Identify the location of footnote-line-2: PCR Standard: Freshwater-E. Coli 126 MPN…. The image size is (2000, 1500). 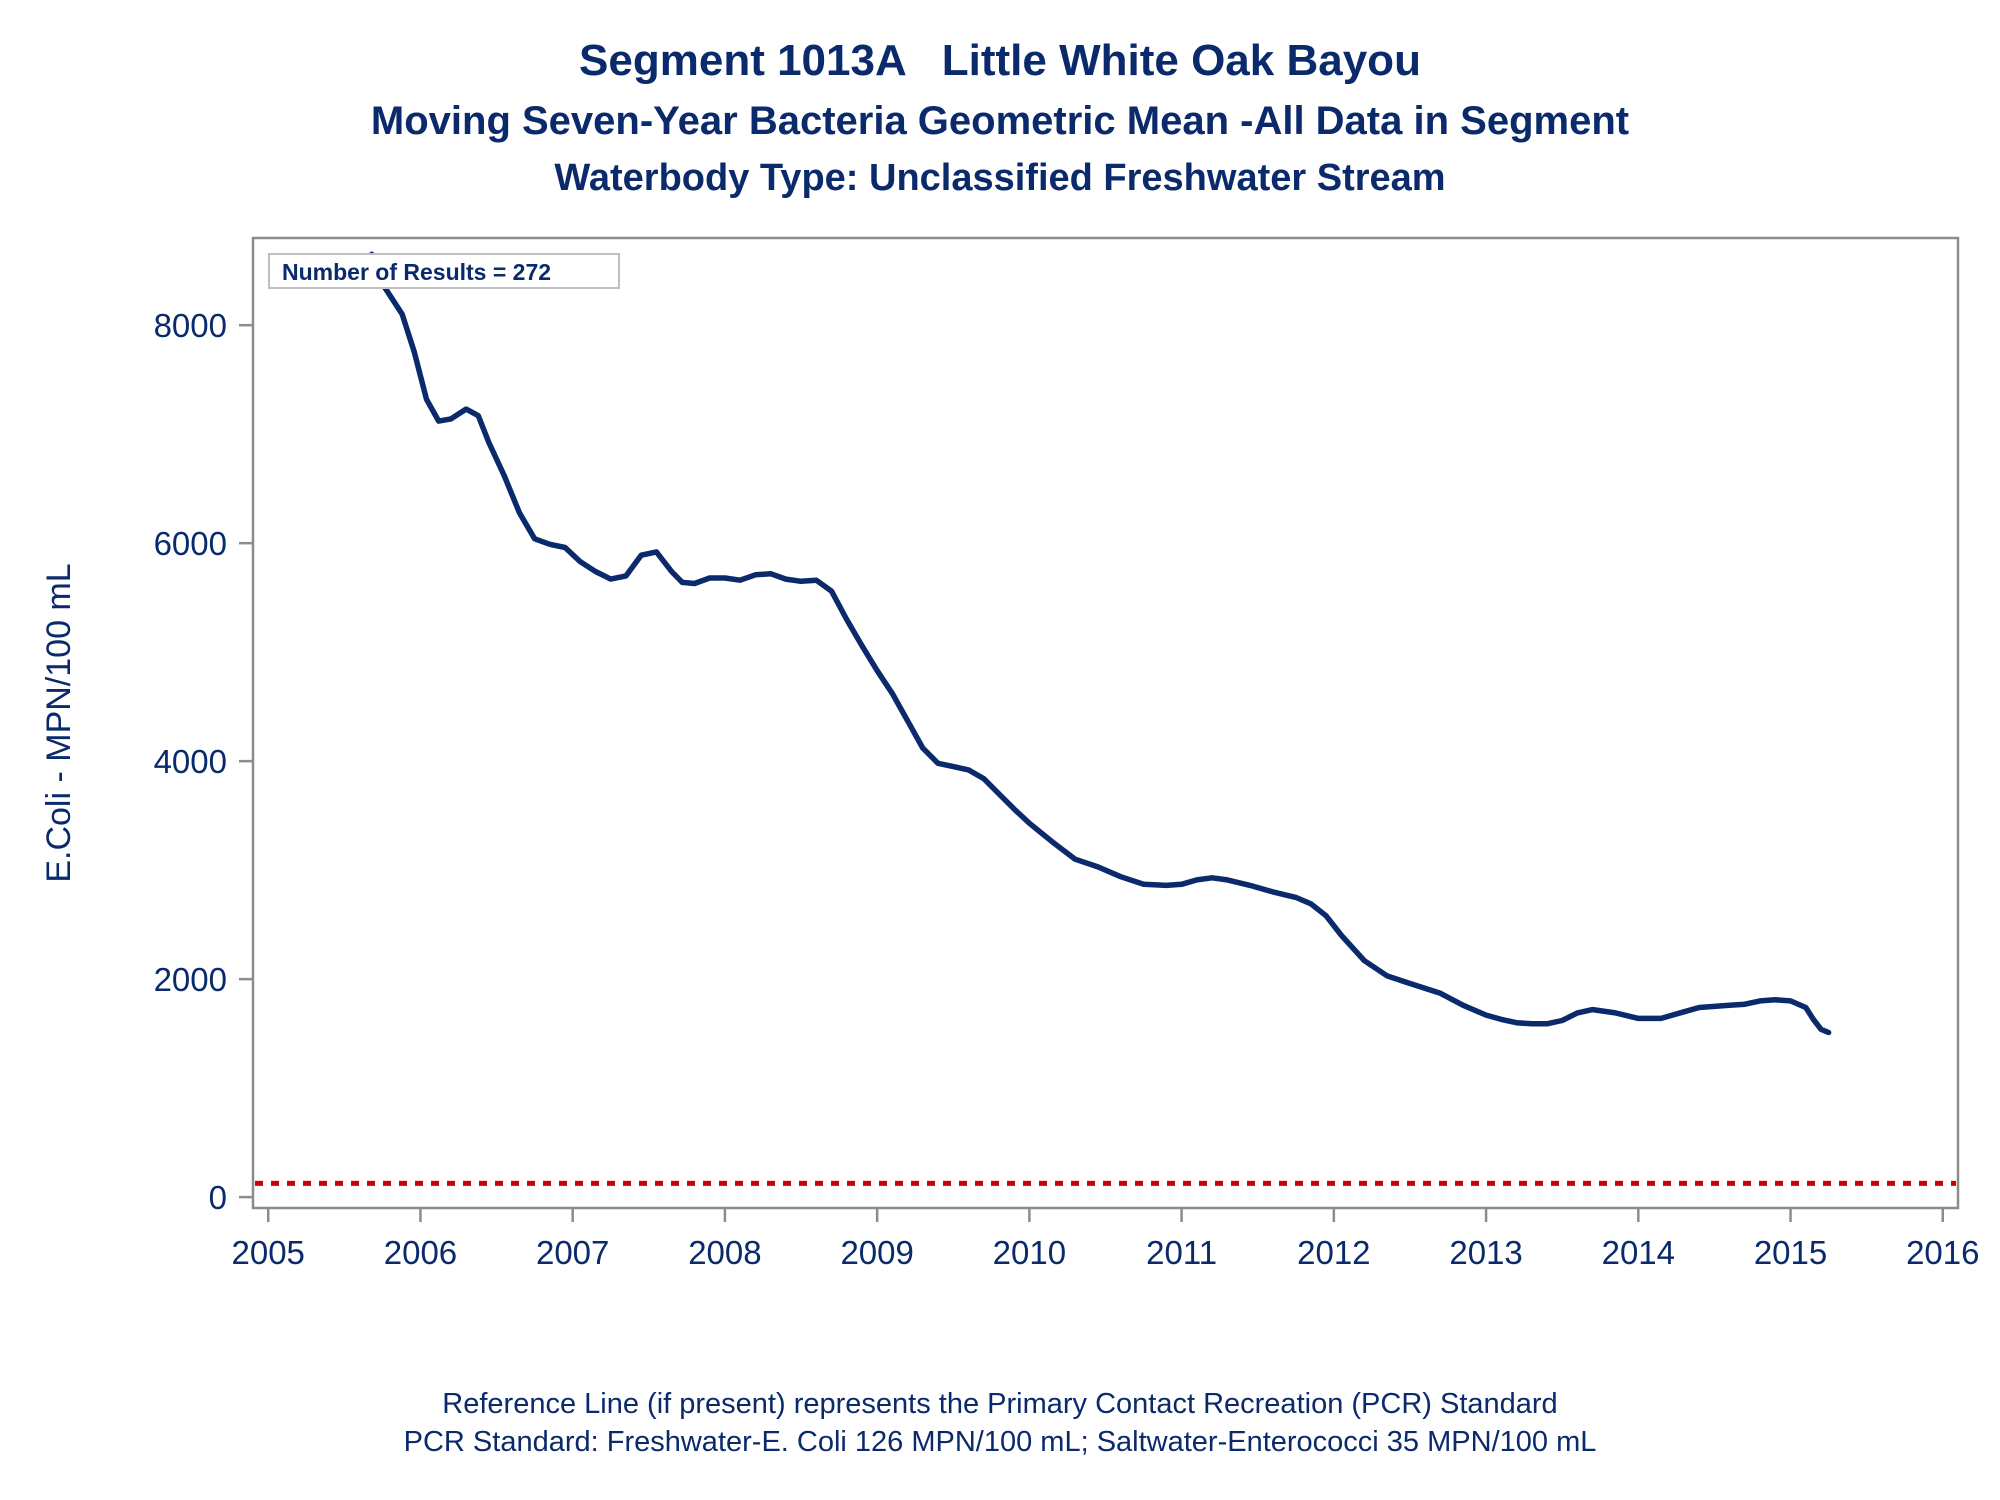
(1000, 1442).